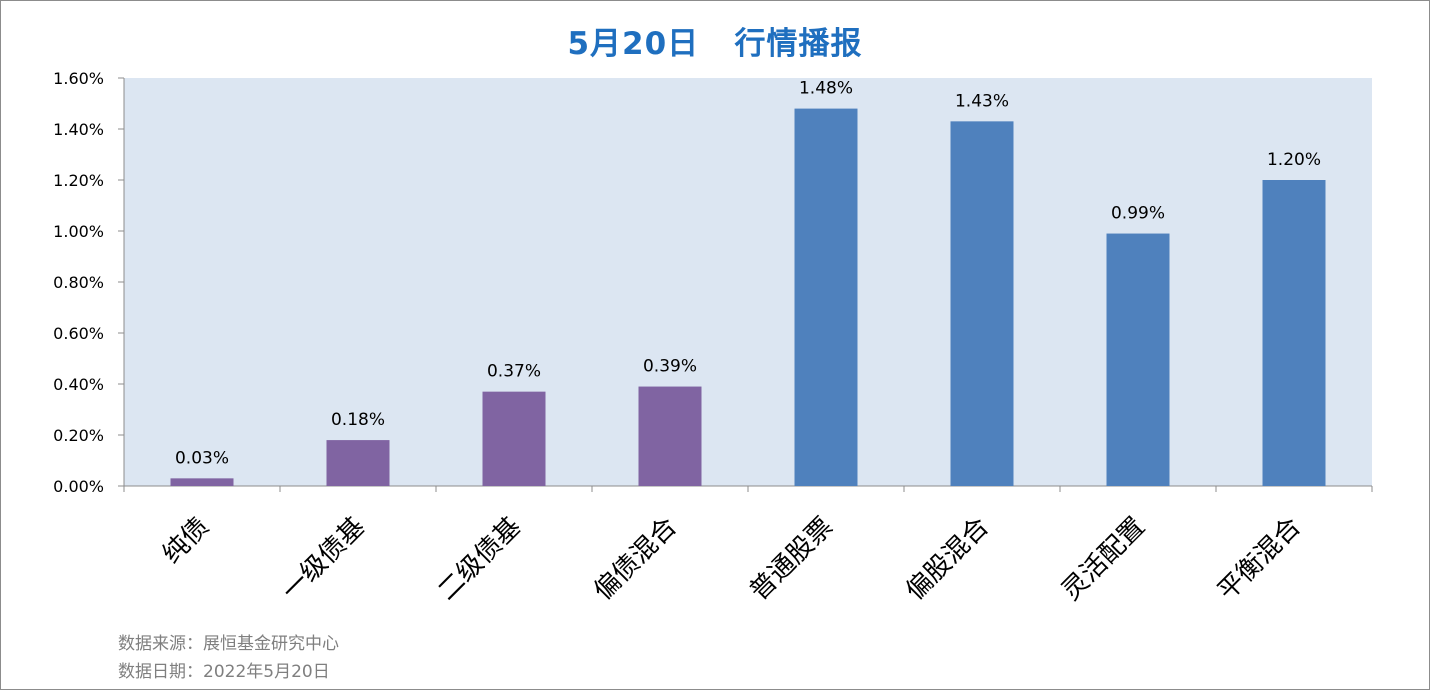 The width and height of the screenshot is (1430, 690). Describe the element at coordinates (78, 231) in the screenshot. I see `y-tick-label: 1.00%` at that location.